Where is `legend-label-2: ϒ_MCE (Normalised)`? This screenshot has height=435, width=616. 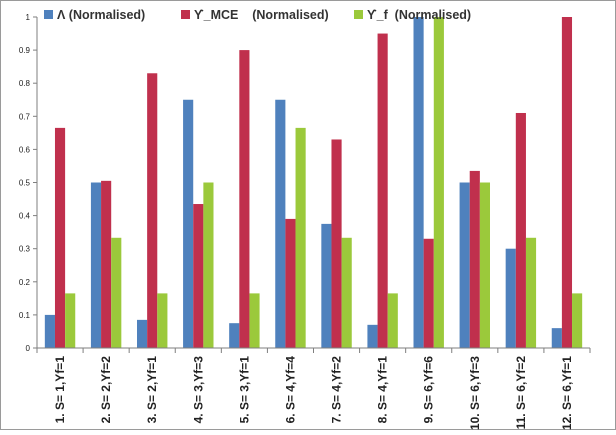 legend-label-2: ϒ_MCE (Normalised) is located at coordinates (261, 15).